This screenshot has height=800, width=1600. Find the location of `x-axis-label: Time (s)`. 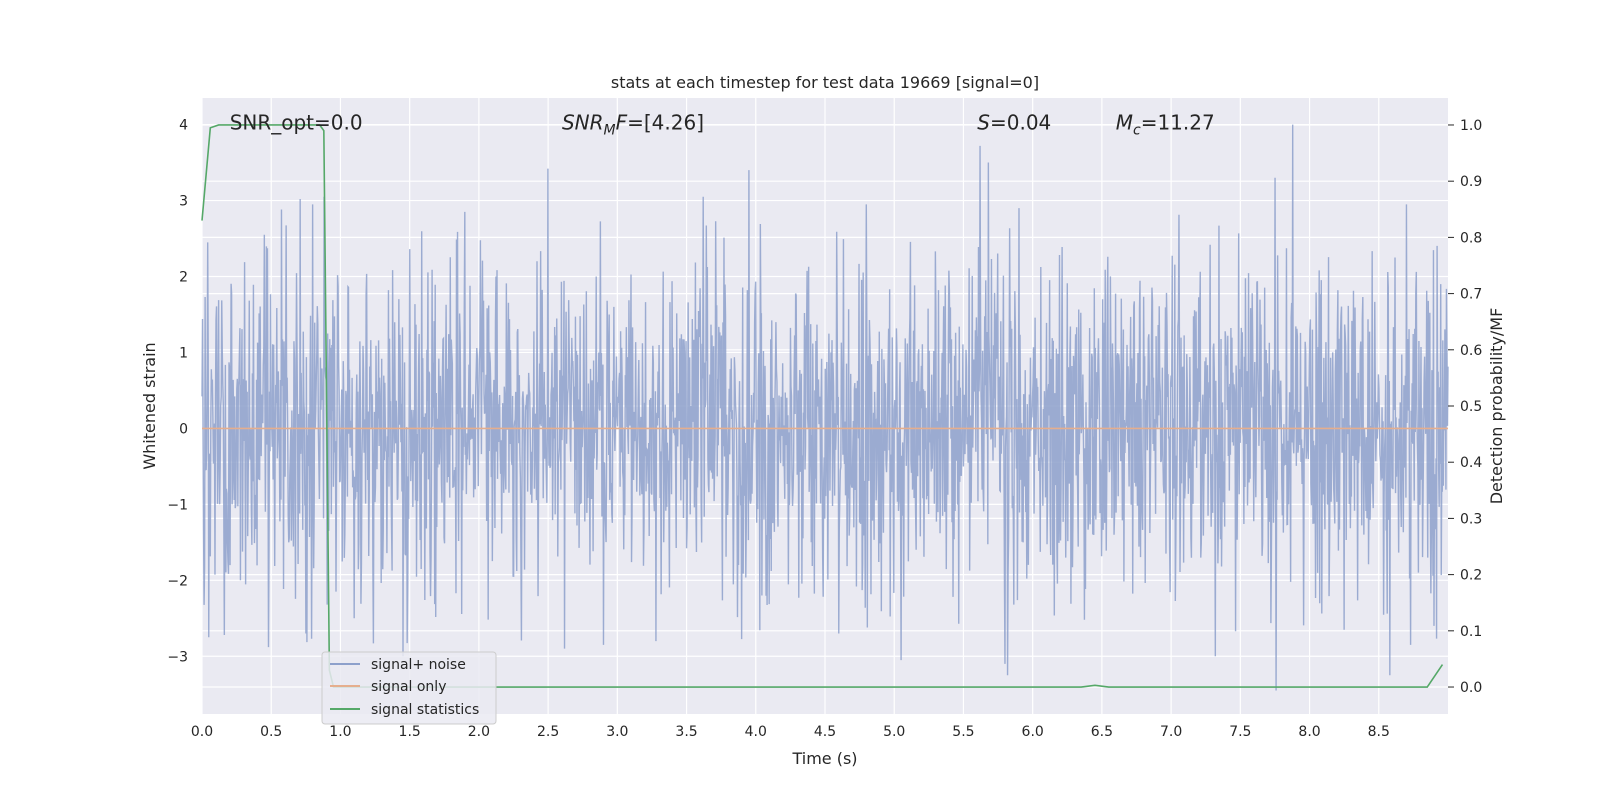

x-axis-label: Time (s) is located at coordinates (824, 758).